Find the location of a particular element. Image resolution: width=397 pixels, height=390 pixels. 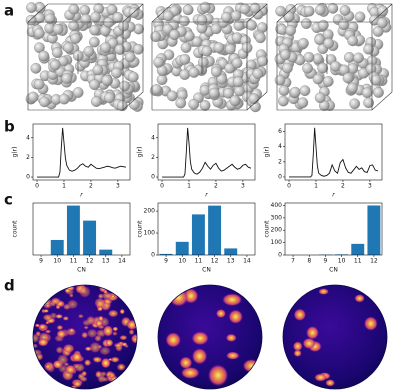

x-tick-label: 3 is located at coordinates (118, 186).